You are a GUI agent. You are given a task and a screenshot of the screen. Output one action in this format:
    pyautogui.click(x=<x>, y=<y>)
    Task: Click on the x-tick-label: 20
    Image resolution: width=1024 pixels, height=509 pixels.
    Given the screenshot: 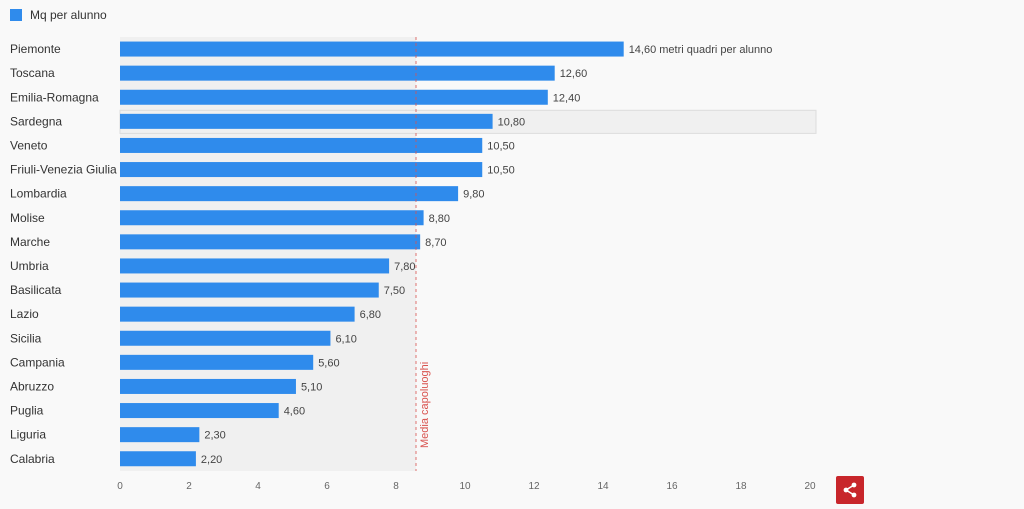 What is the action you would take?
    pyautogui.click(x=810, y=486)
    